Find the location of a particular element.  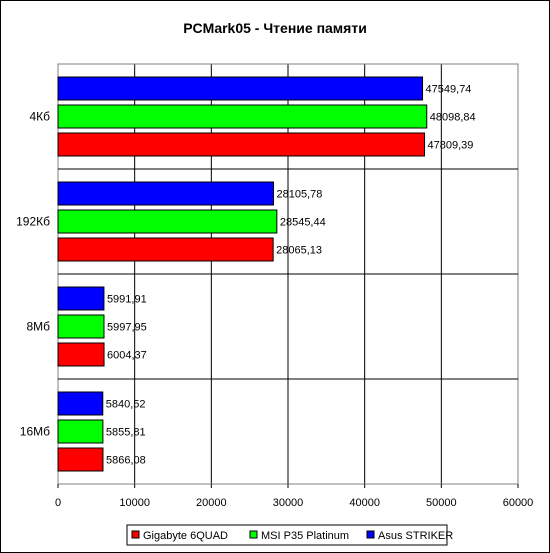

category-label-2: 8Мб is located at coordinates (38, 327).